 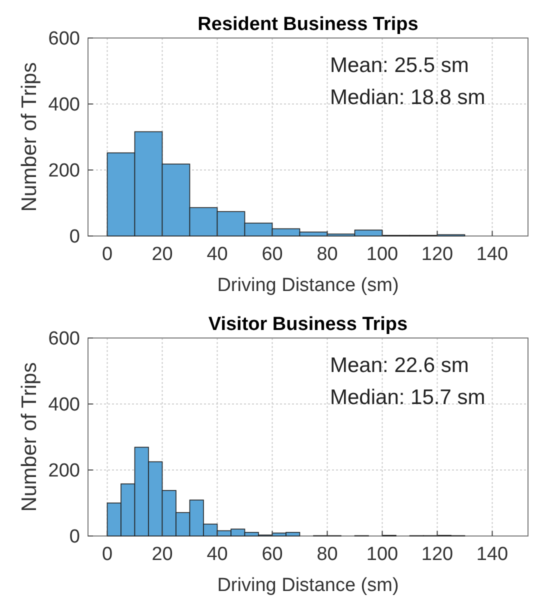 What do you see at coordinates (408, 97) in the screenshot?
I see `annotation: Median: 18.8 sm` at bounding box center [408, 97].